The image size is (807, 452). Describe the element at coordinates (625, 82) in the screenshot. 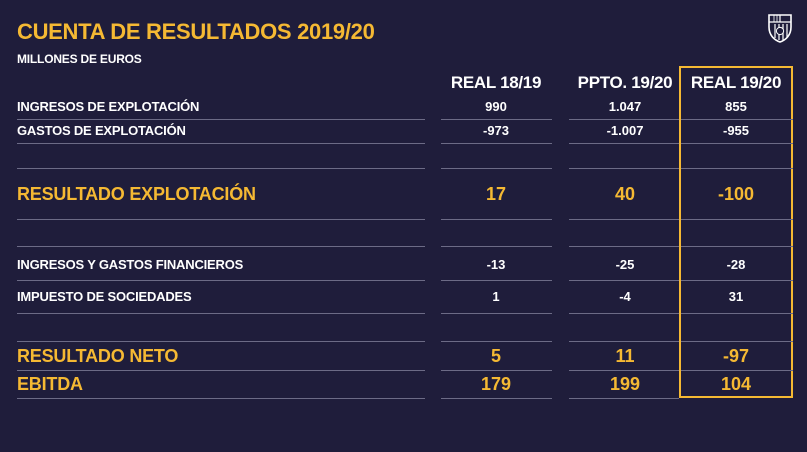

I see `column-header-ppto-19-20: PPTO. 19/20` at that location.